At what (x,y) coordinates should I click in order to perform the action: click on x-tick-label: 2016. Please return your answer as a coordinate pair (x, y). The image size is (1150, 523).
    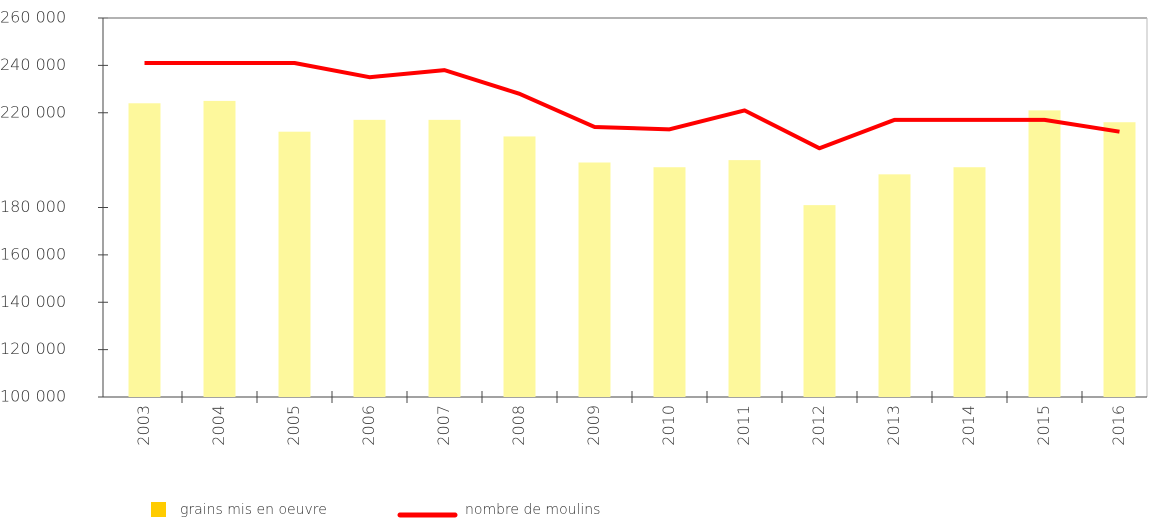
    Looking at the image, I should click on (1118, 425).